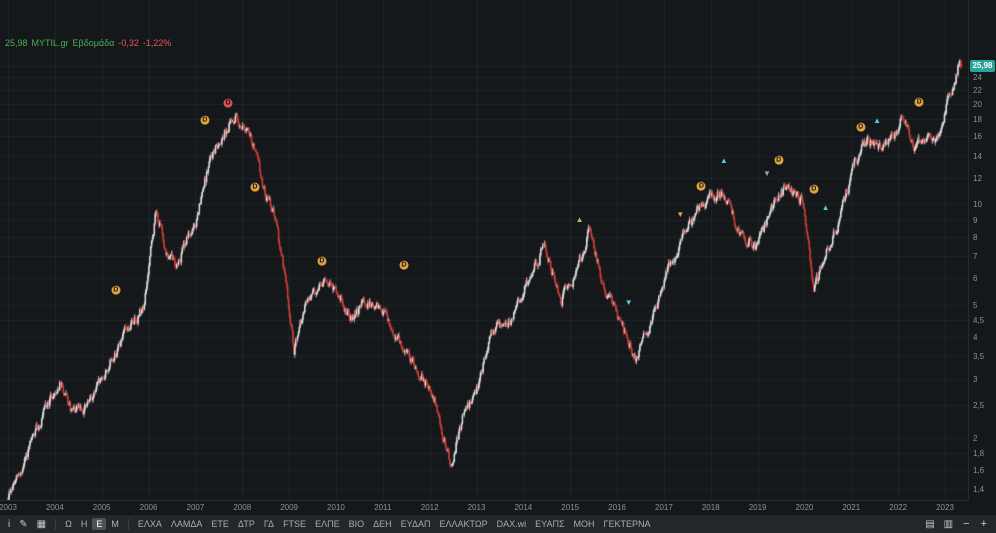 The width and height of the screenshot is (996, 533). I want to click on legend-symbol-name: MYTIL.gr, so click(50, 43).